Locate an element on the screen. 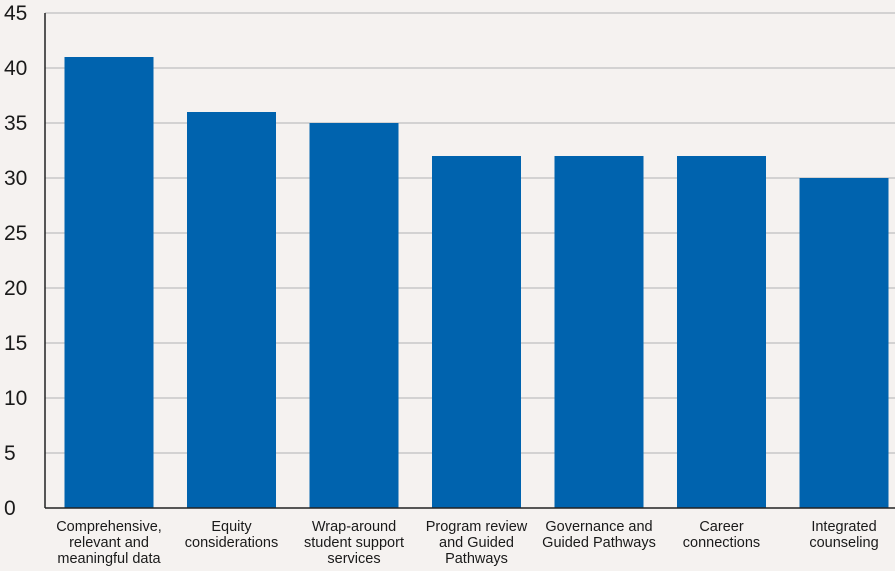 The image size is (895, 571). x-category-label-line: Governance and is located at coordinates (598, 527).